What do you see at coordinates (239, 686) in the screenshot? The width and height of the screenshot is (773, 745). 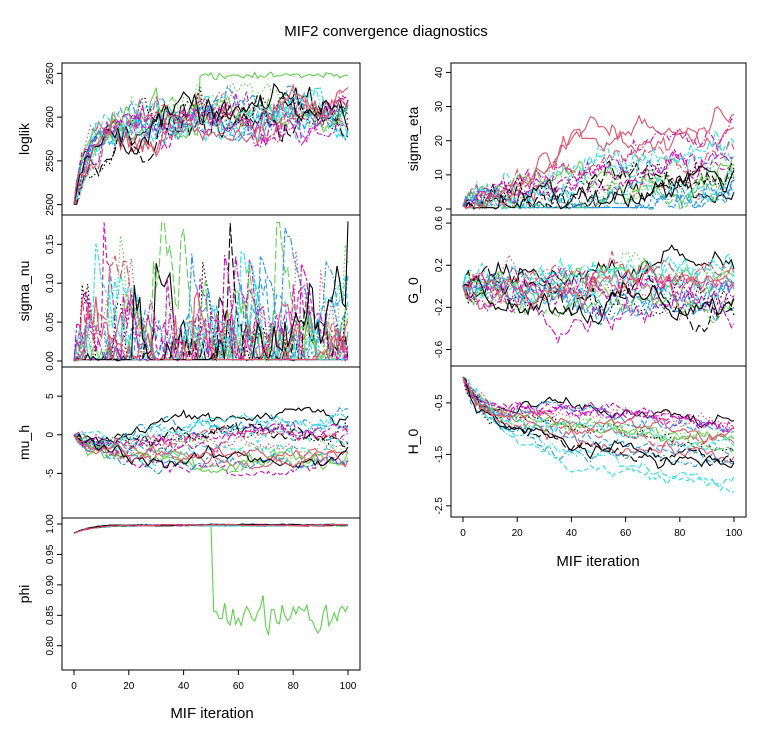 I see `xtick-label: 60` at bounding box center [239, 686].